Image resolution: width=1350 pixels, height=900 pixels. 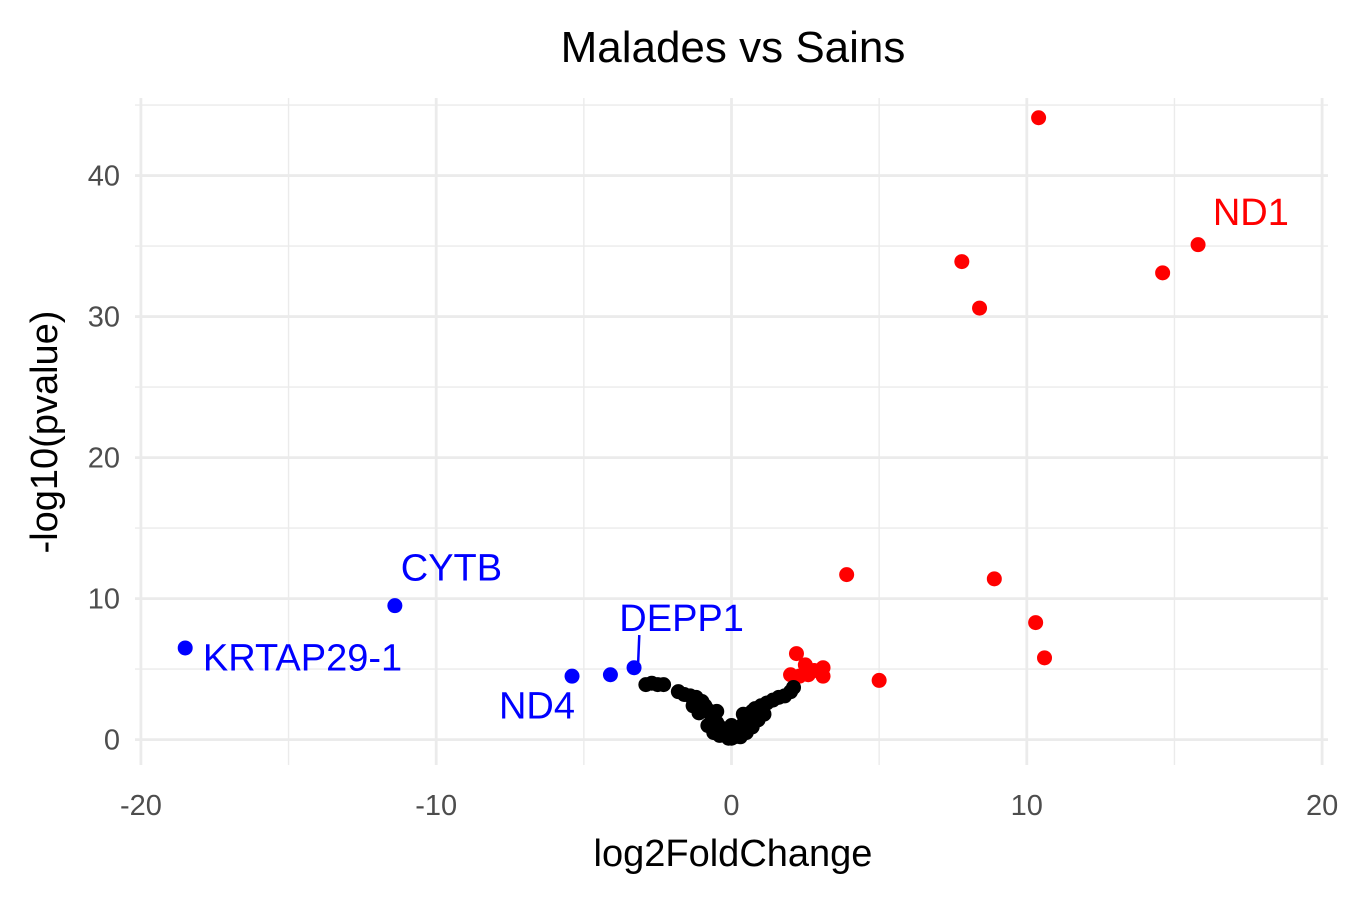 What do you see at coordinates (1027, 806) in the screenshot?
I see `x-tick-label: 10` at bounding box center [1027, 806].